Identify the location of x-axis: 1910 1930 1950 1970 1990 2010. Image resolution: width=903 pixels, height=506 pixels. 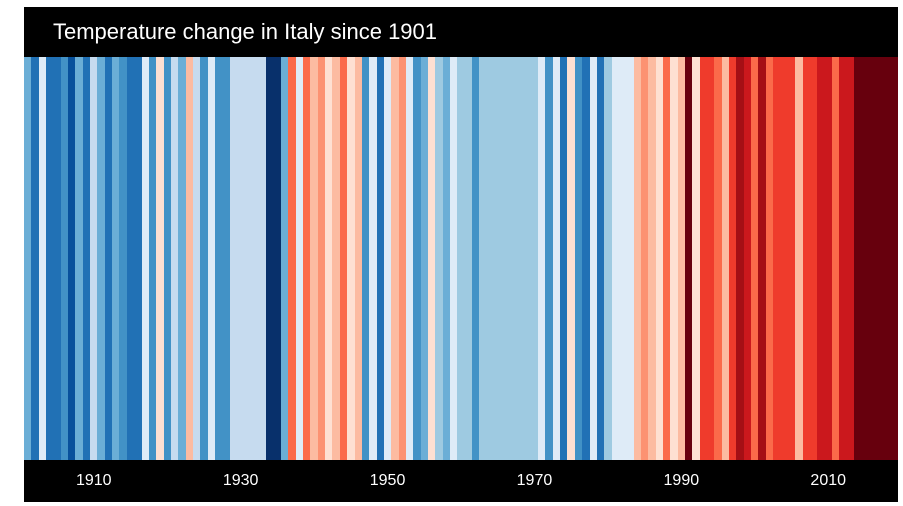
(461, 481).